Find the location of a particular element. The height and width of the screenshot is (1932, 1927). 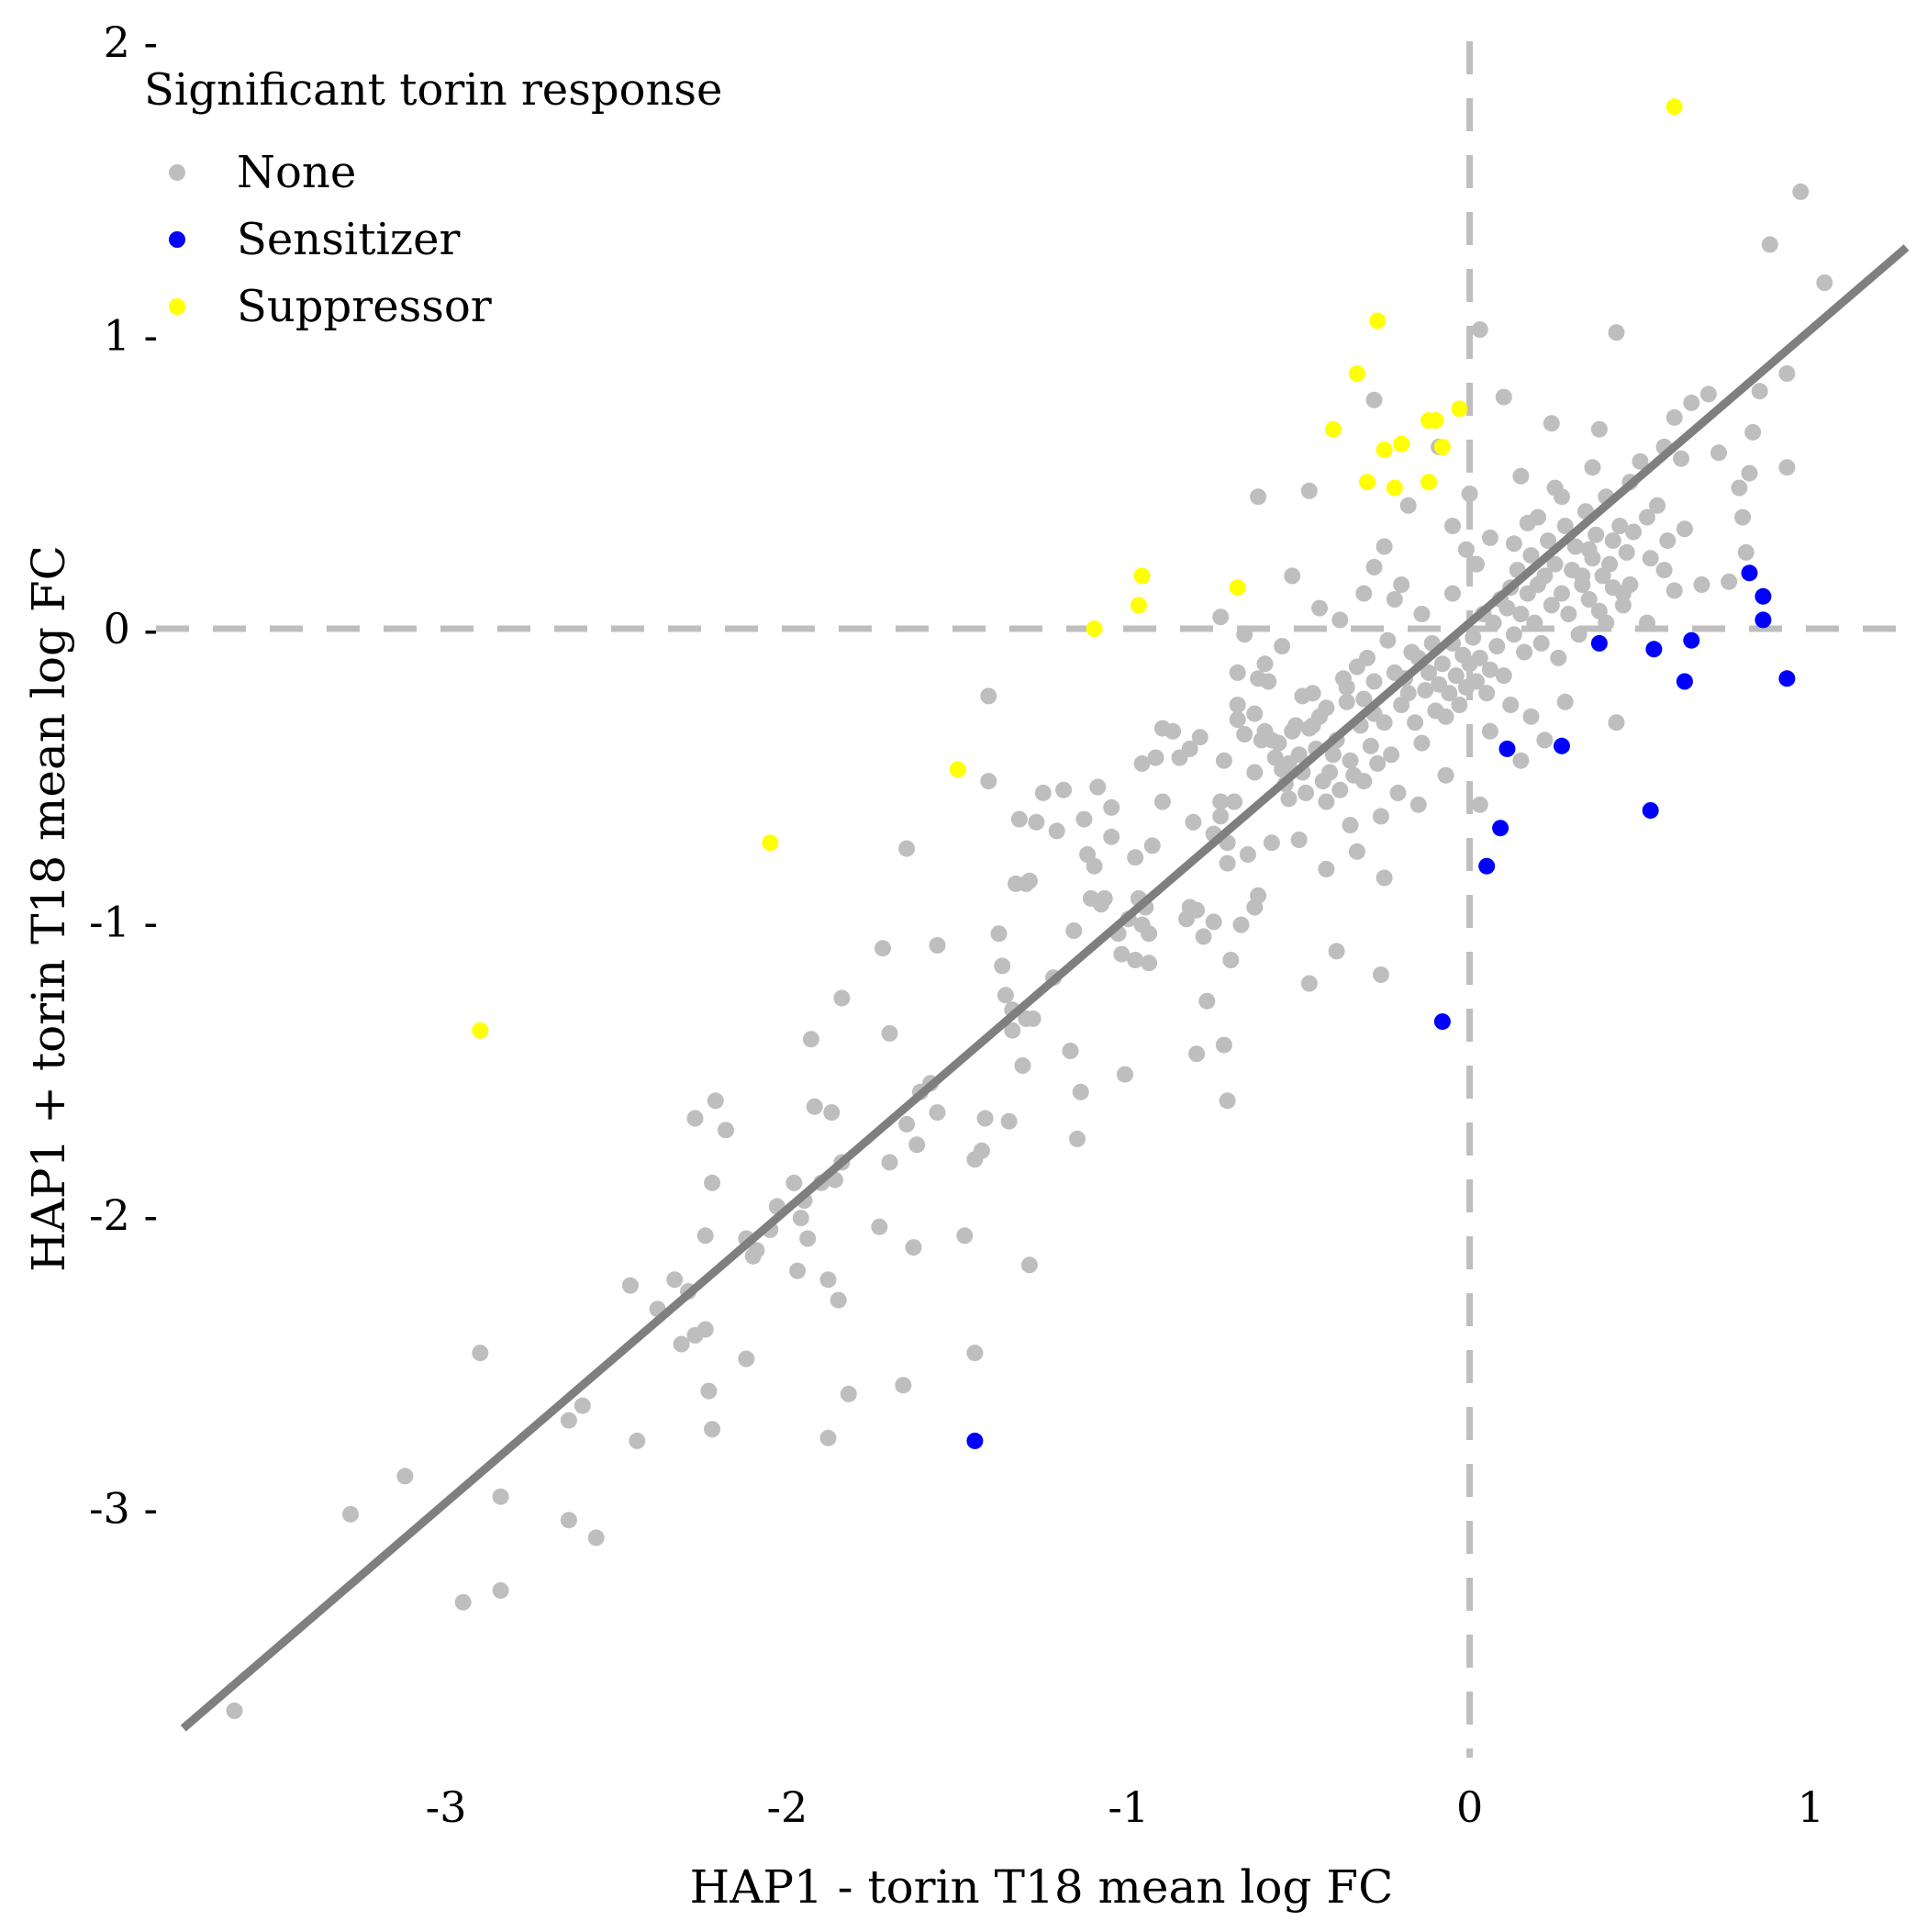

y-tick-label: 0 - is located at coordinates (131, 628).